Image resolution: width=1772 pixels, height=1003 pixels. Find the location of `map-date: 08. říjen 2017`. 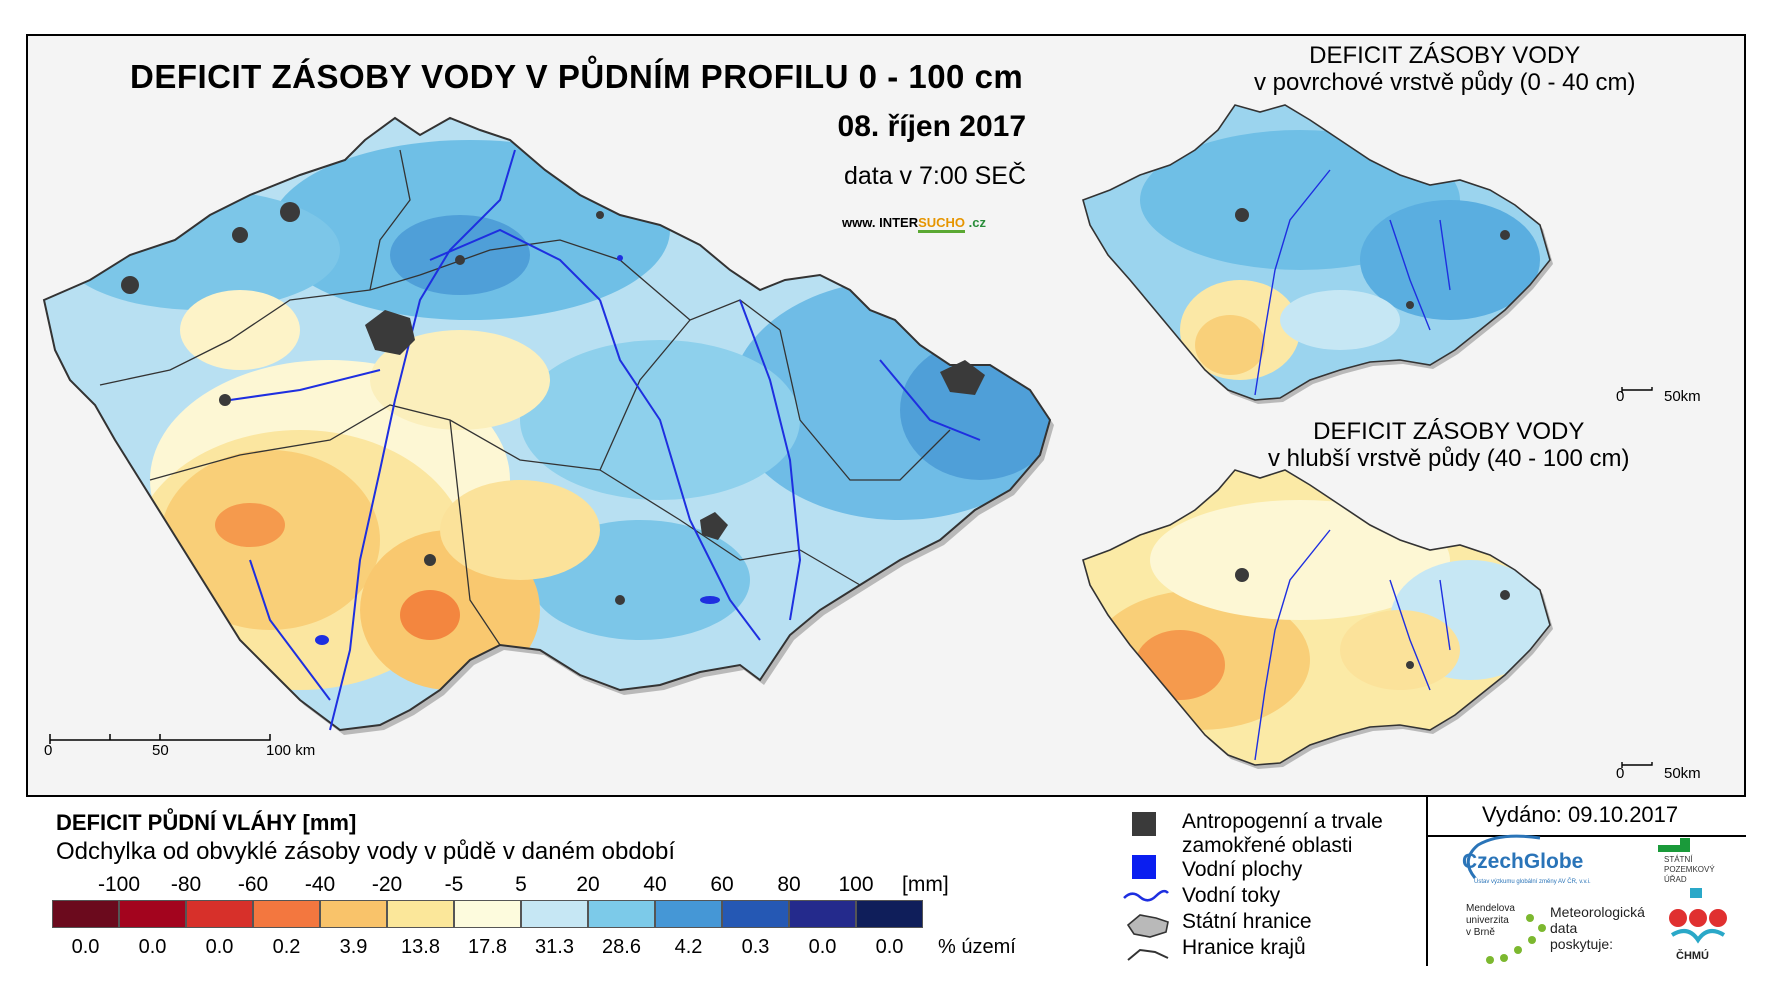

map-date: 08. říjen 2017 is located at coordinates (931, 126).